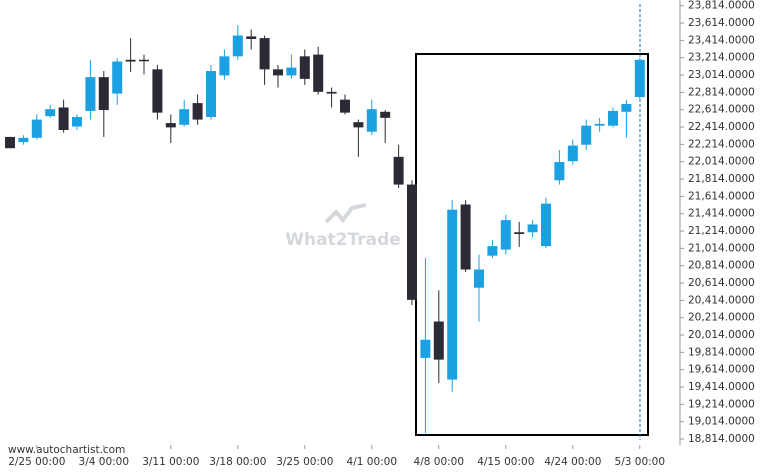  Describe the element at coordinates (343, 226) in the screenshot. I see `watermark: What2Trade` at that location.